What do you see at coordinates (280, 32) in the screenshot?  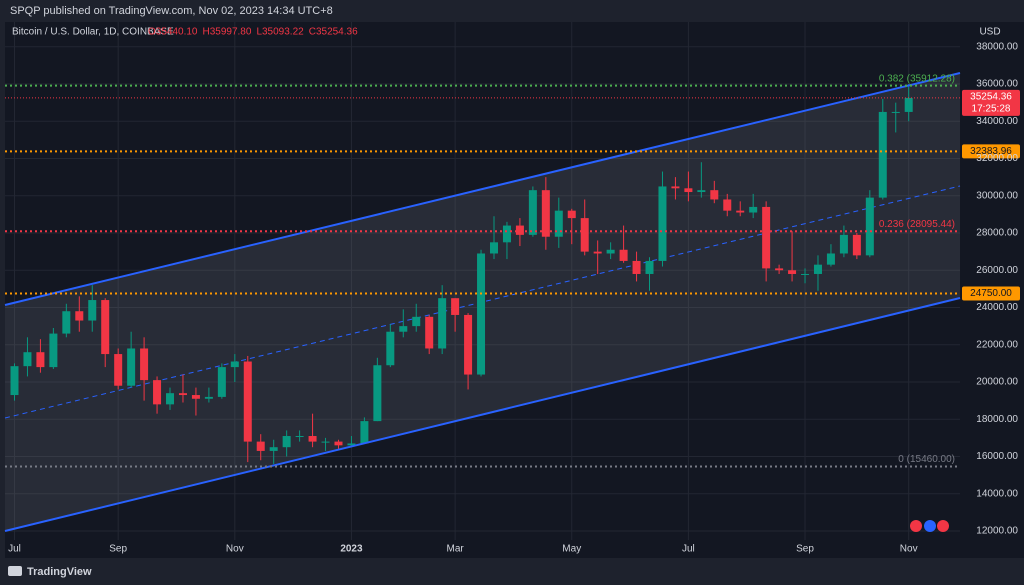 I see `ohlc-value: L35093.22` at bounding box center [280, 32].